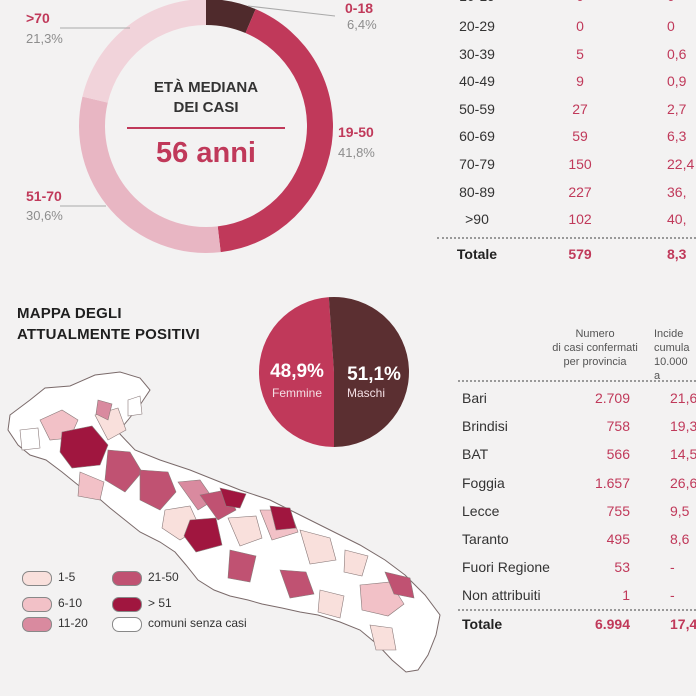 The width and height of the screenshot is (696, 696). Describe the element at coordinates (356, 132) in the screenshot. I see `donut-label-19-50-range: 19-50` at that location.